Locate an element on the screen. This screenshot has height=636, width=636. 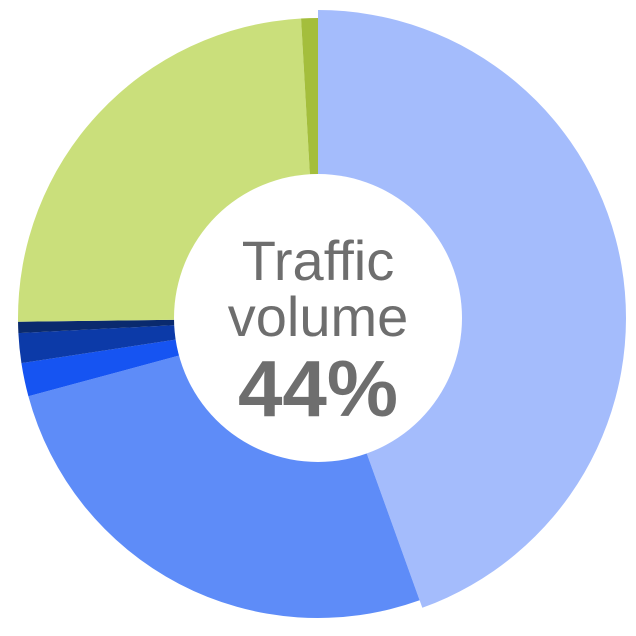
center-label-value: 44% is located at coordinates (318, 388).